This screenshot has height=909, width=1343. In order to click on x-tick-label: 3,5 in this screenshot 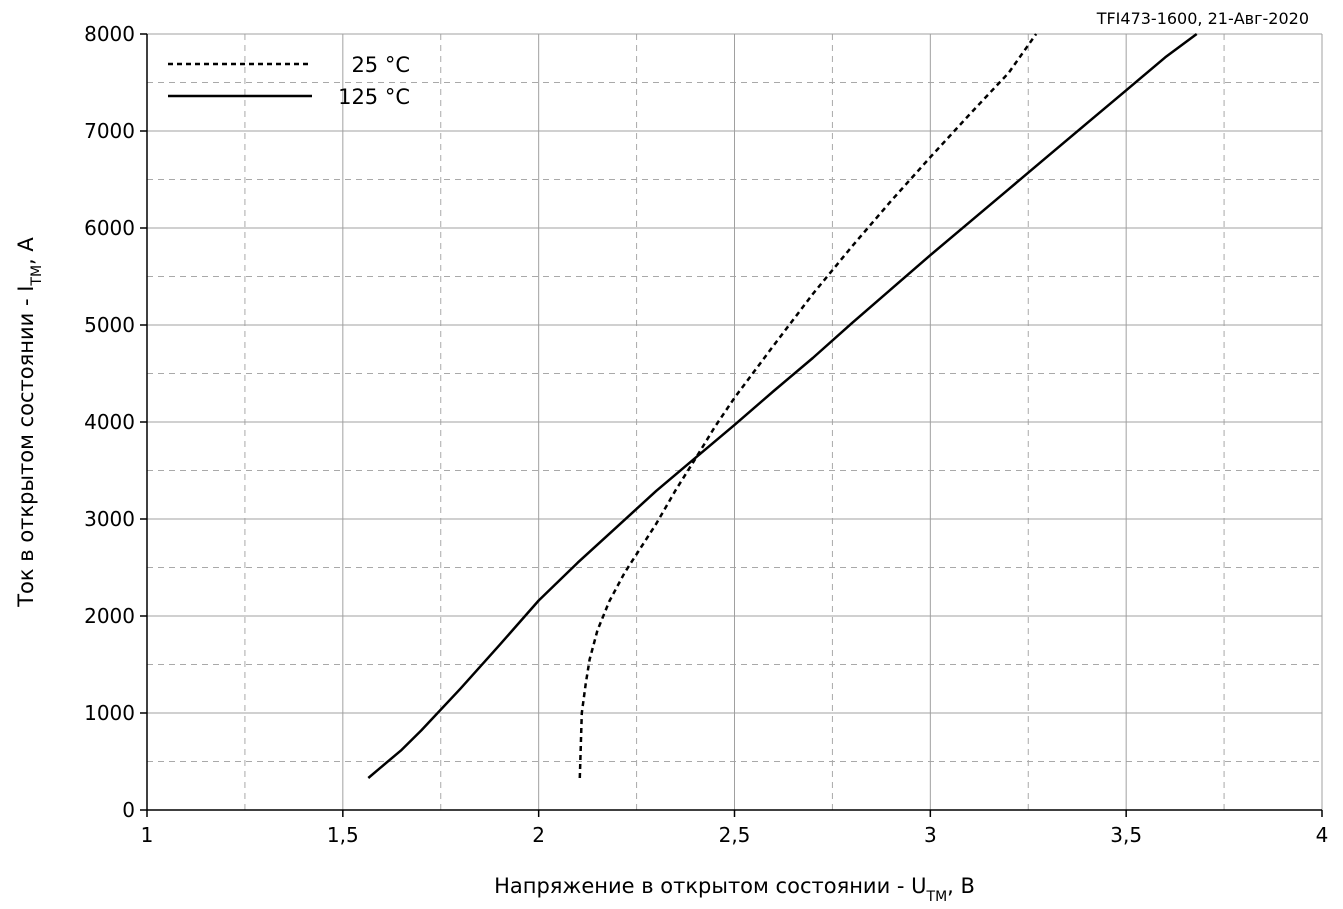, I will do `click(1126, 835)`.